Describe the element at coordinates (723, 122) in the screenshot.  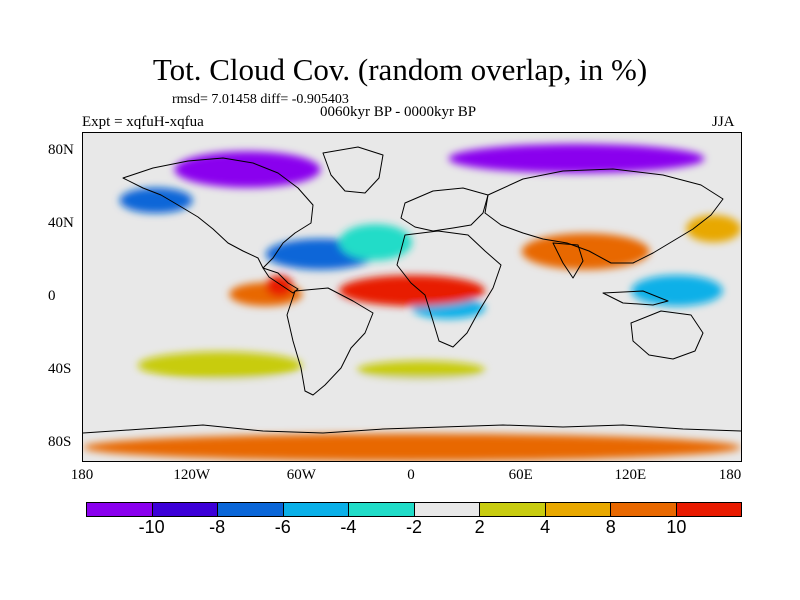
I see `season-label: JJA` at that location.